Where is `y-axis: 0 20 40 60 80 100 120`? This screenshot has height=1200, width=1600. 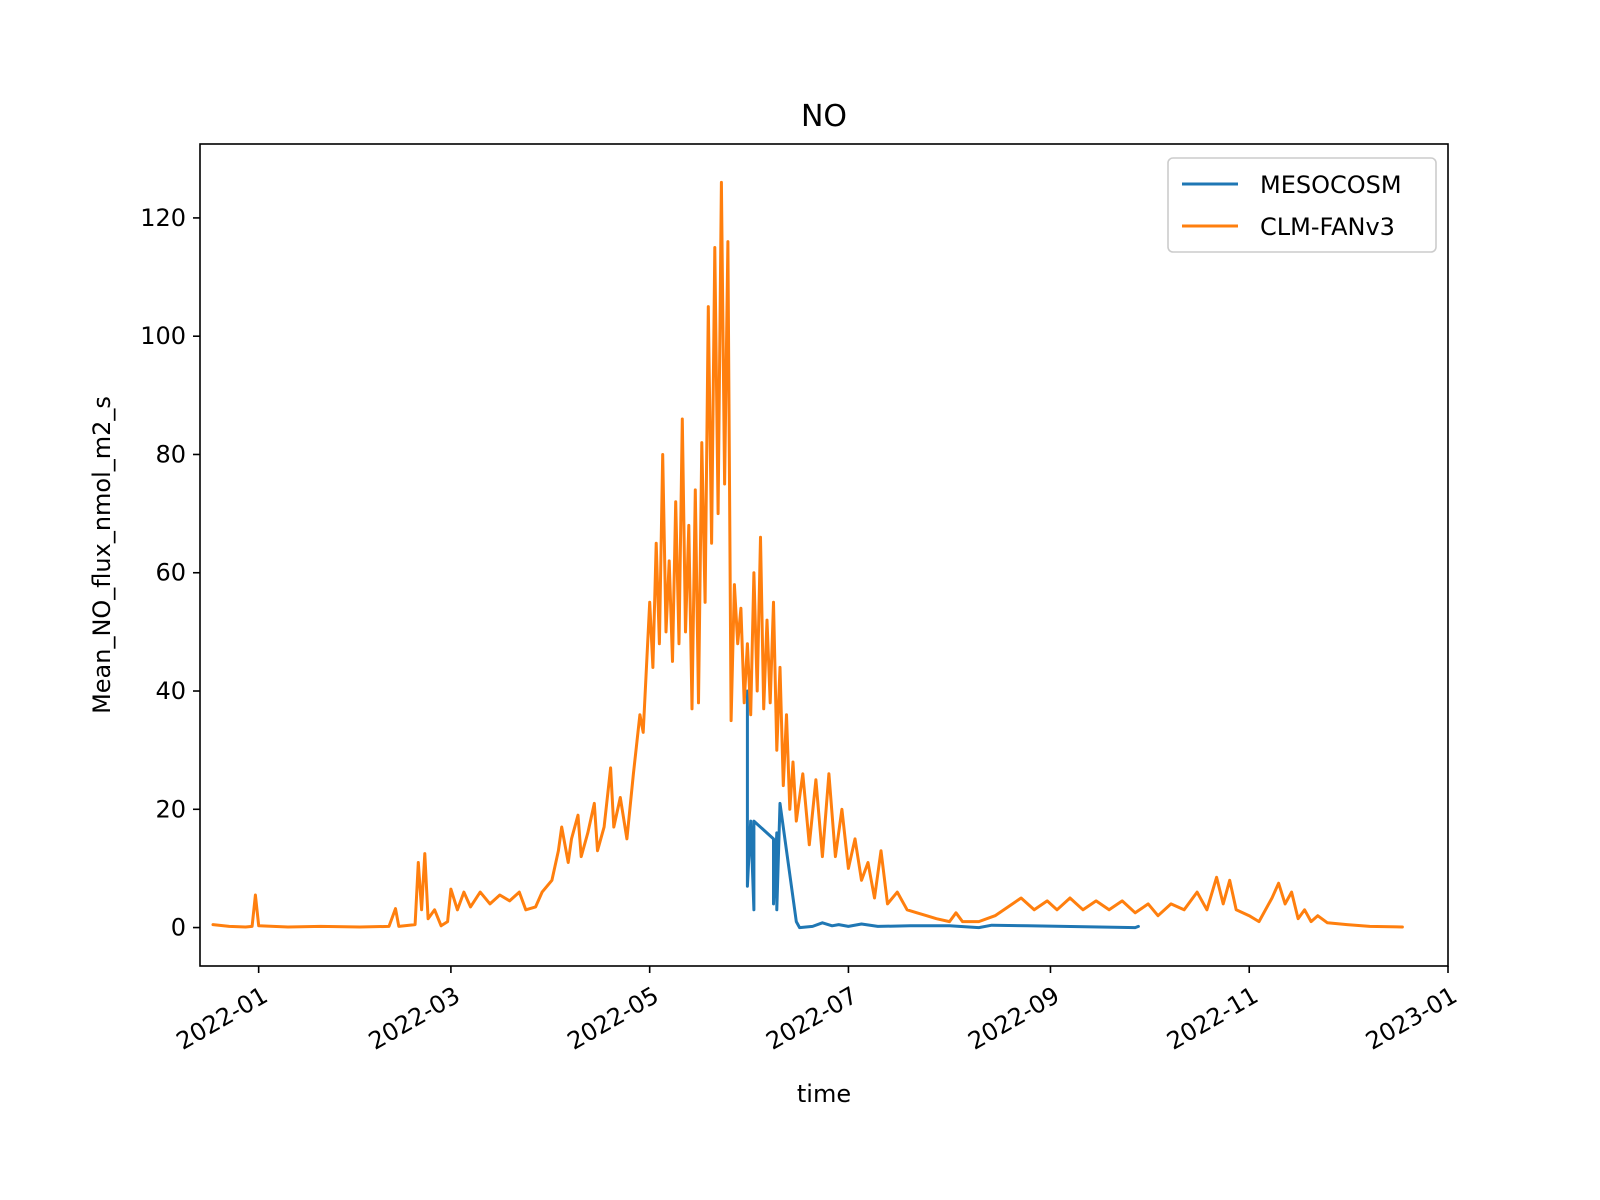
y-axis: 0 20 40 60 80 100 120 is located at coordinates (170, 573).